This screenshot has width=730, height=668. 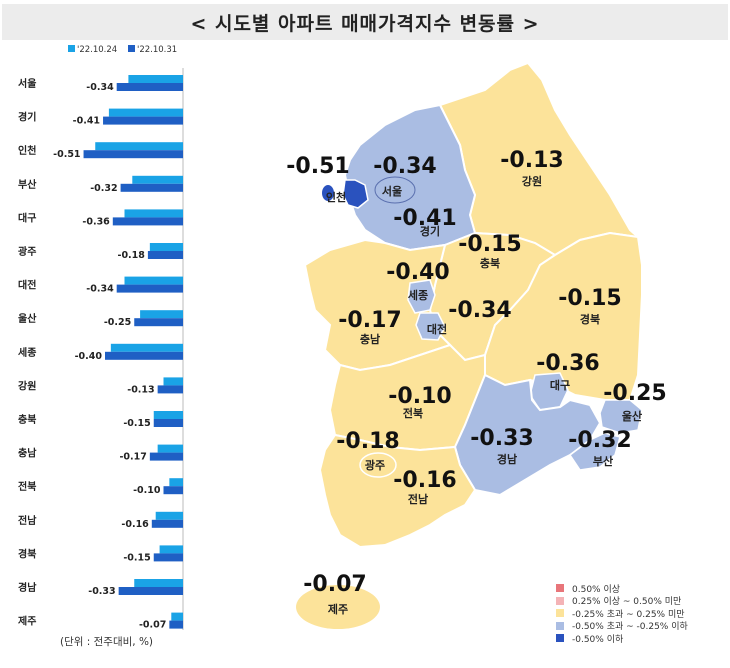 What do you see at coordinates (147, 490) in the screenshot?
I see `data-label: -0.10` at bounding box center [147, 490].